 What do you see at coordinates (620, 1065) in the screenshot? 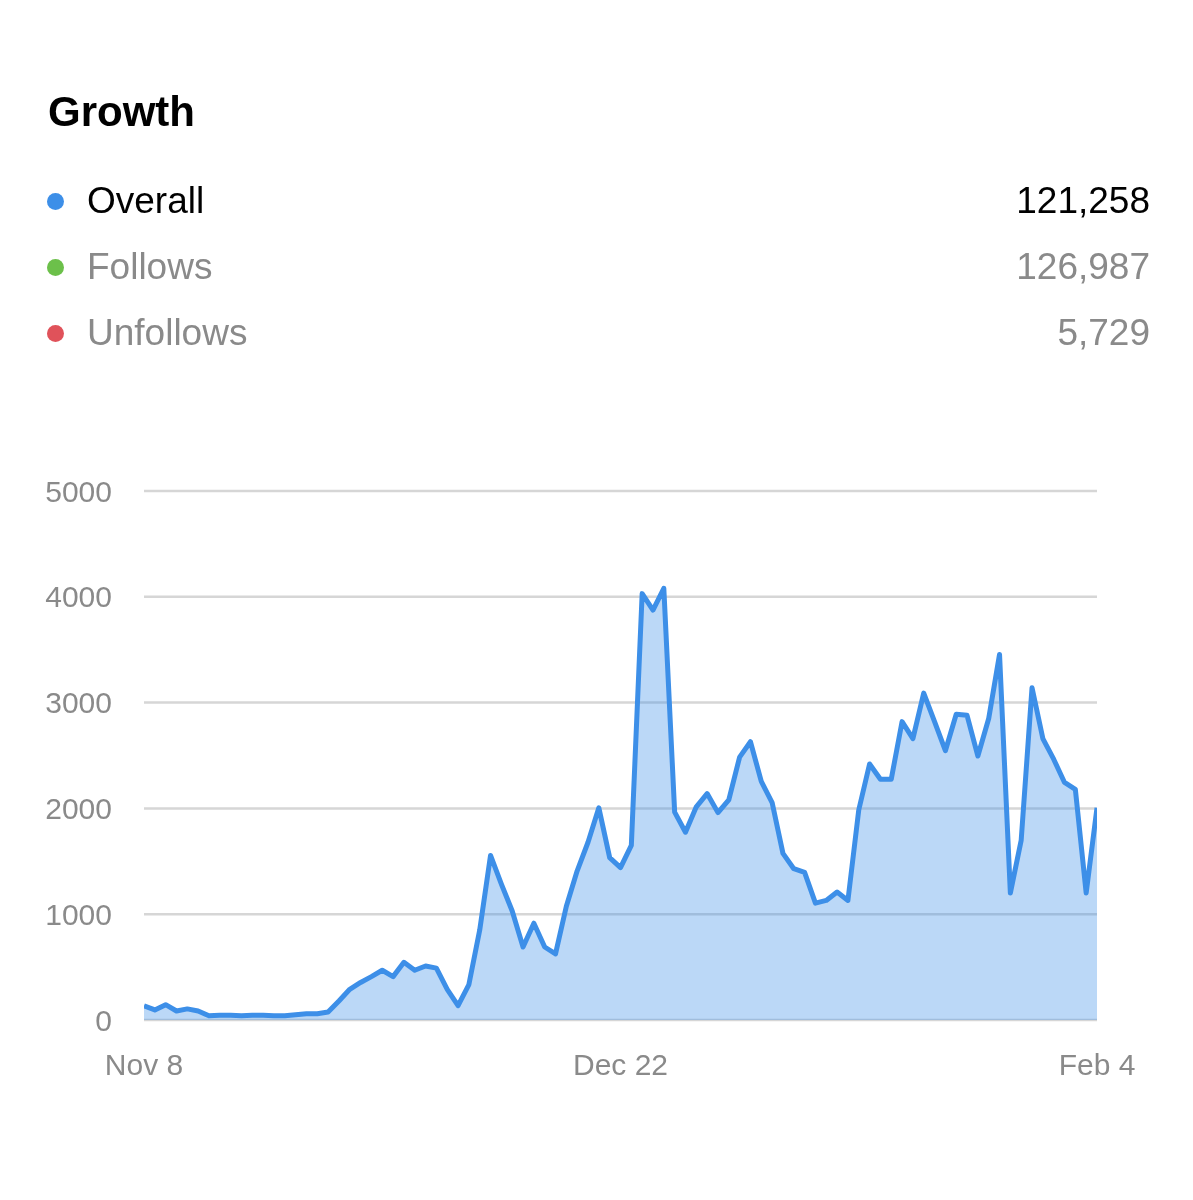
I see `x-tick-label: Dec 22` at bounding box center [620, 1065].